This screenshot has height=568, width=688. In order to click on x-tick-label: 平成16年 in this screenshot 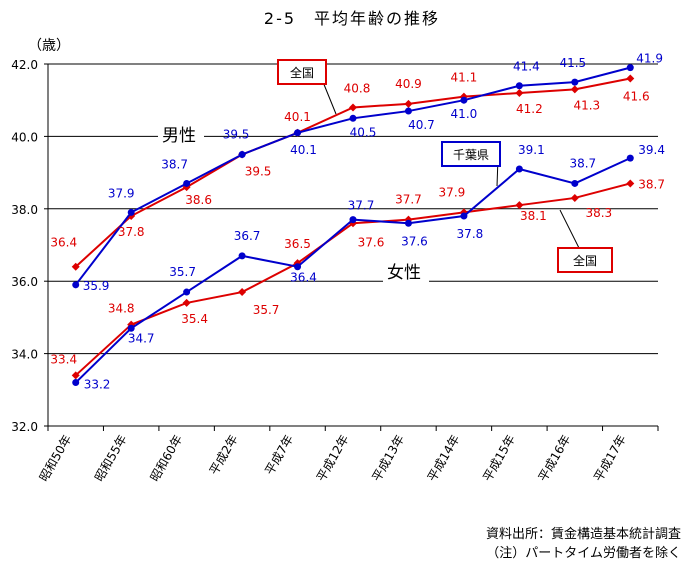, I will do `click(555, 458)`.